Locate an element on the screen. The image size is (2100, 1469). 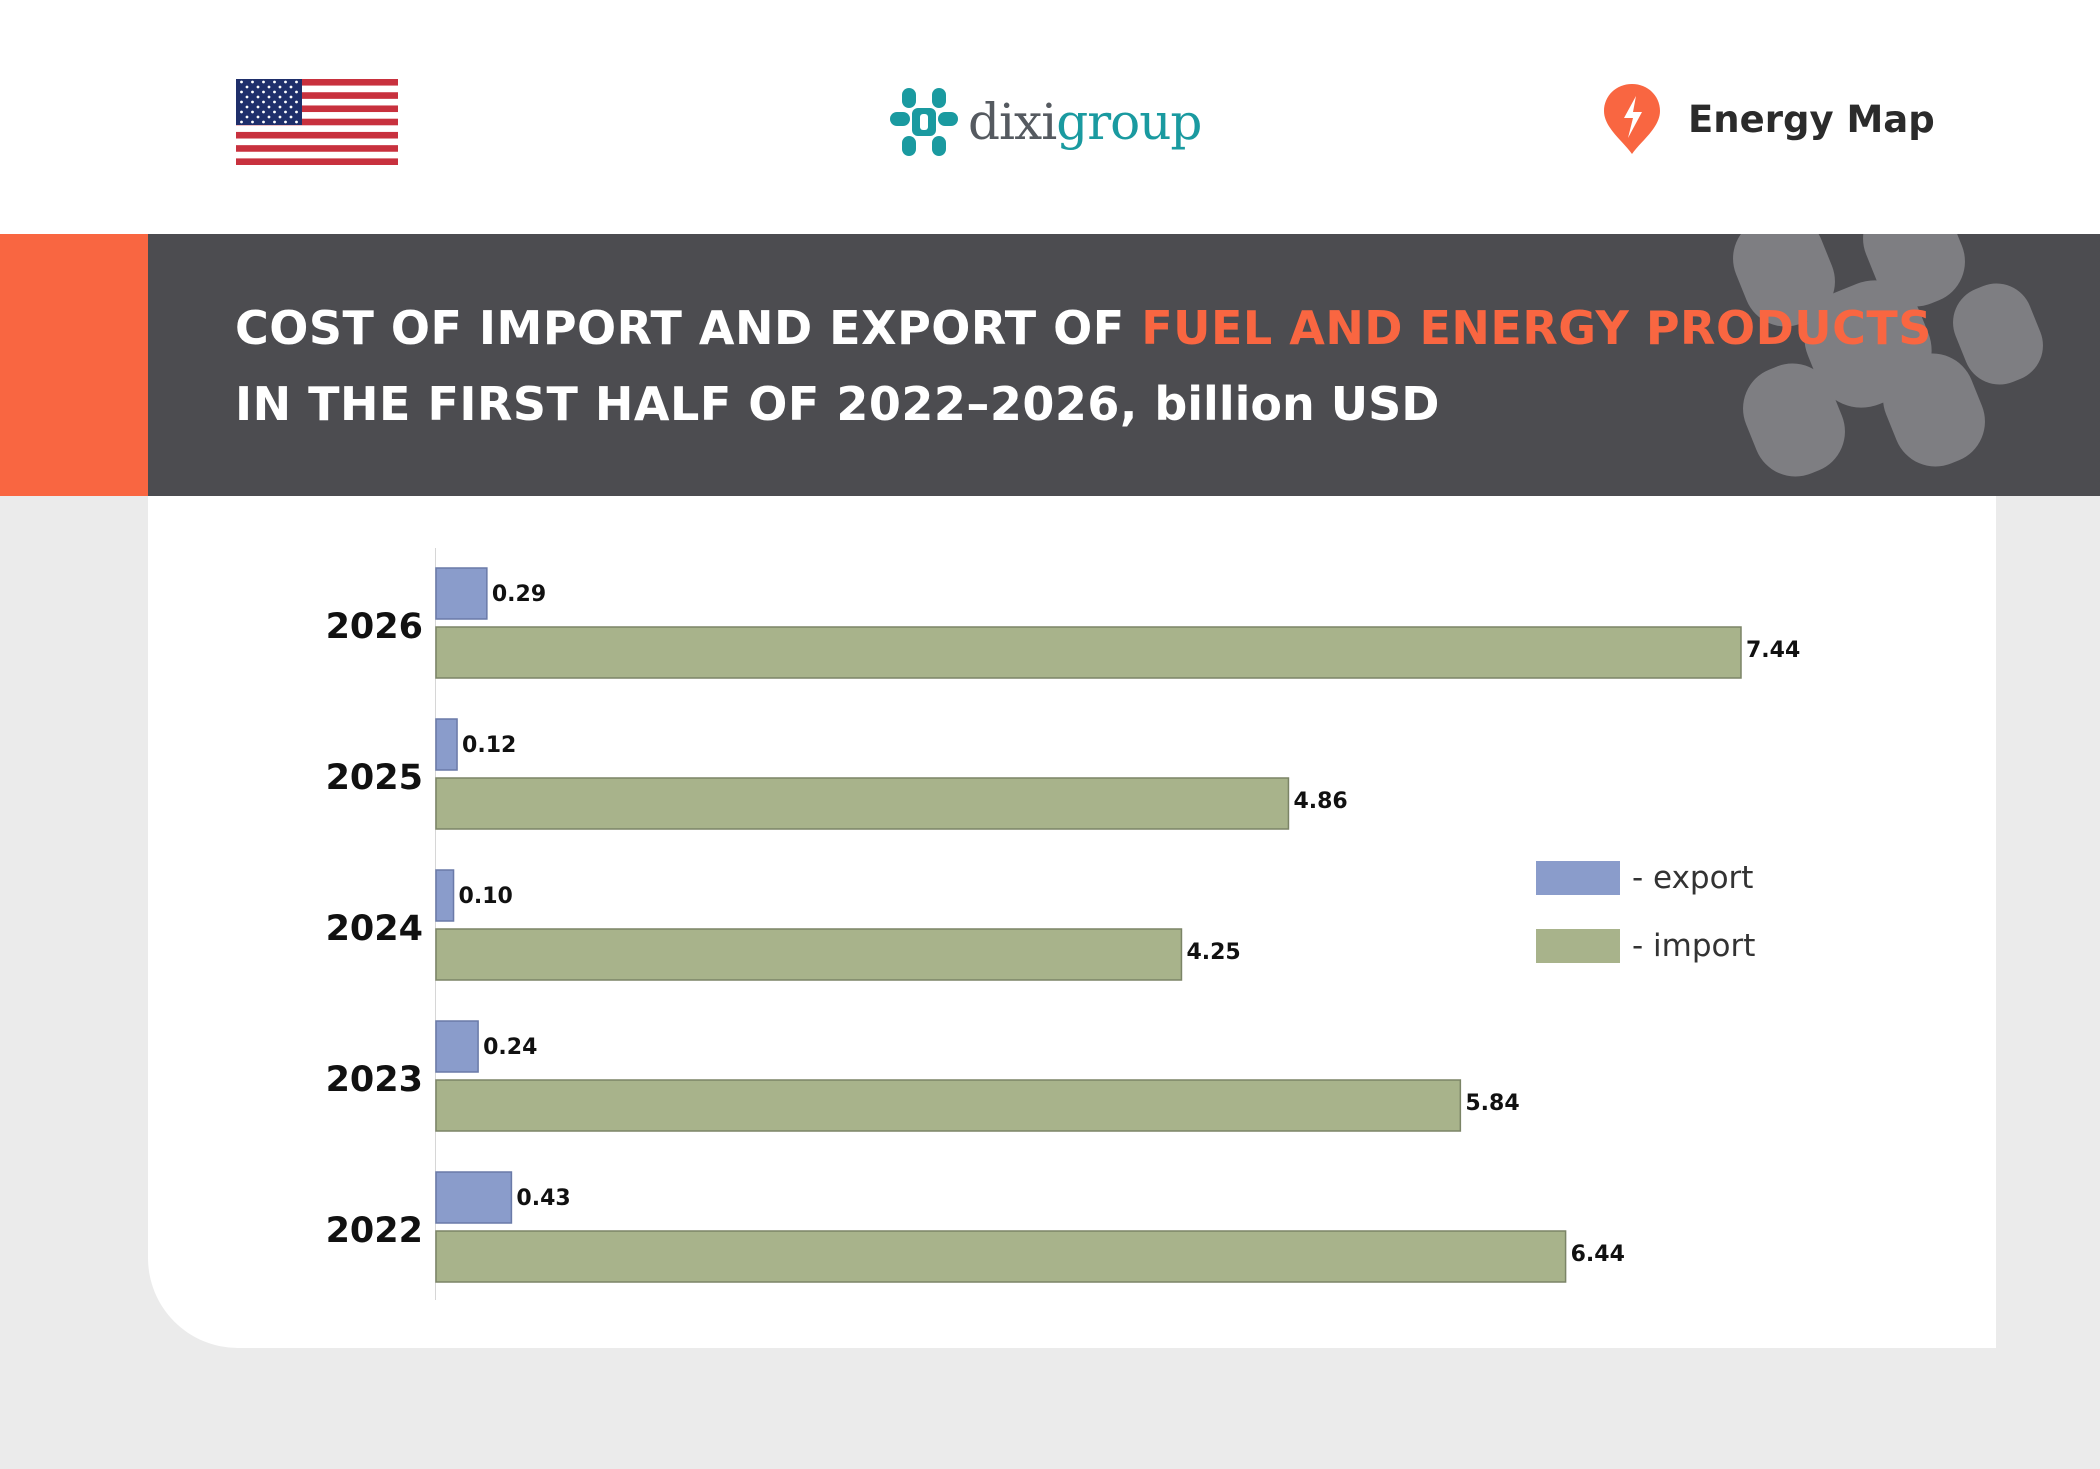
year-label-2026: 2026 is located at coordinates (374, 627).